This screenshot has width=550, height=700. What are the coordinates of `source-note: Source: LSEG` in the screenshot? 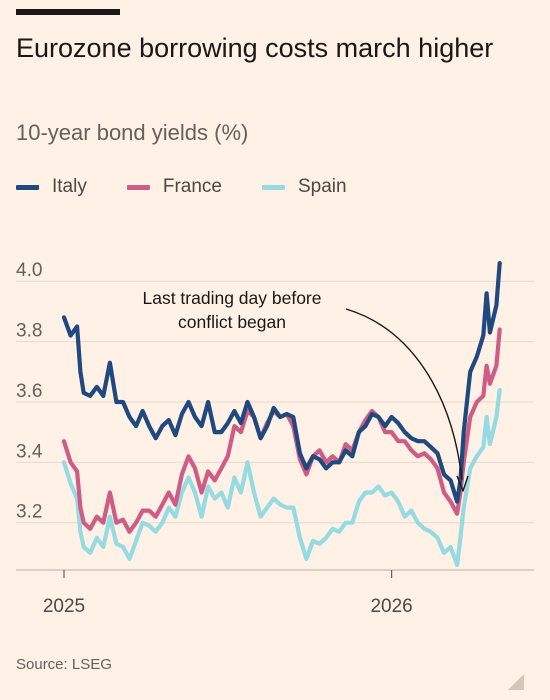 It's located at (64, 664).